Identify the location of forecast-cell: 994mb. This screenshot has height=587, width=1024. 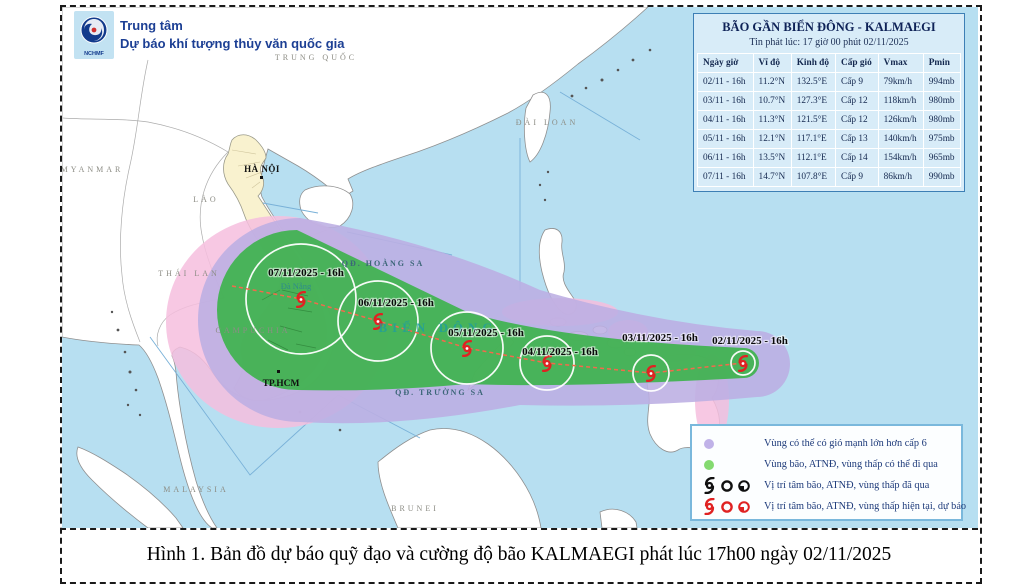
(942, 82).